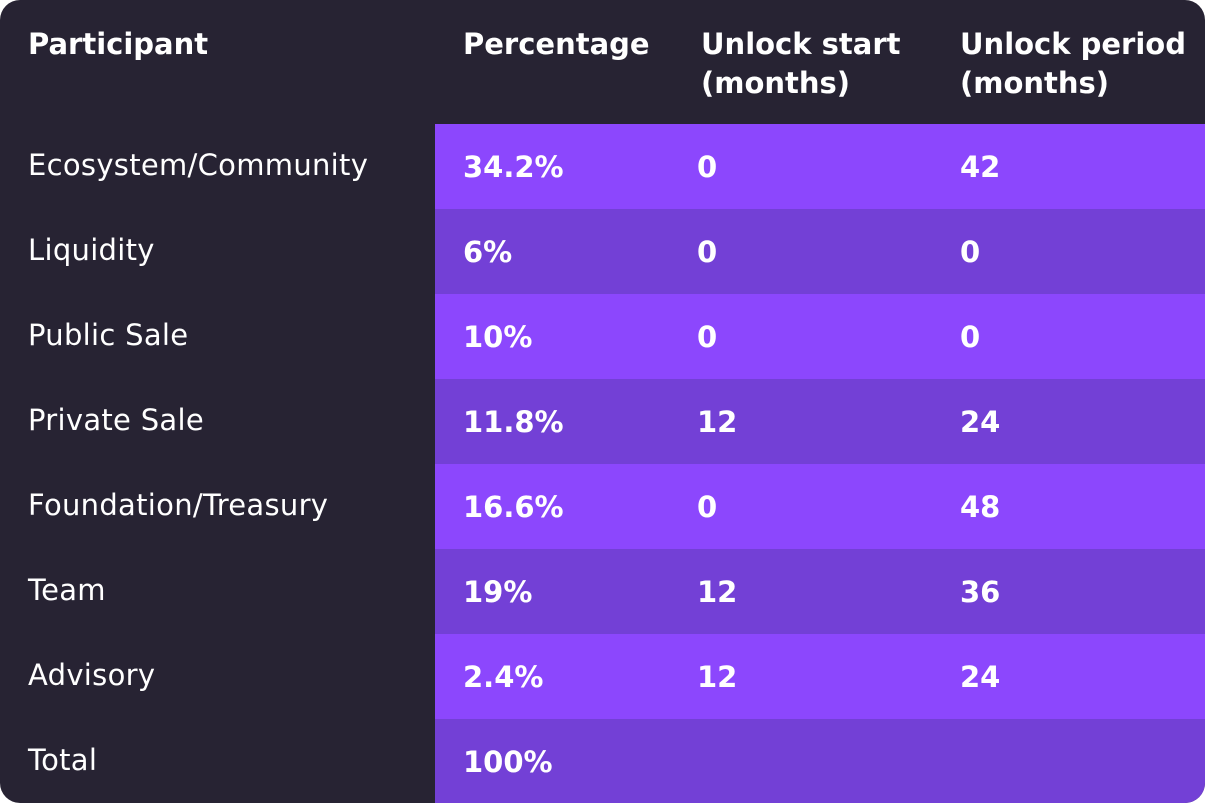 The width and height of the screenshot is (1205, 805). I want to click on cell-participant: Foundation/Treasury, so click(178, 505).